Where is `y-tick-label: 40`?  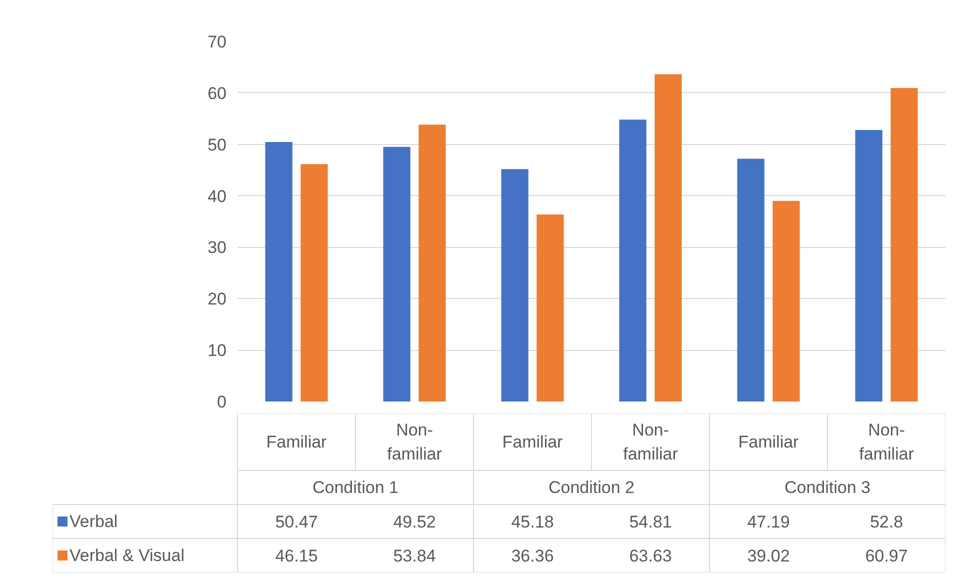
y-tick-label: 40 is located at coordinates (217, 196).